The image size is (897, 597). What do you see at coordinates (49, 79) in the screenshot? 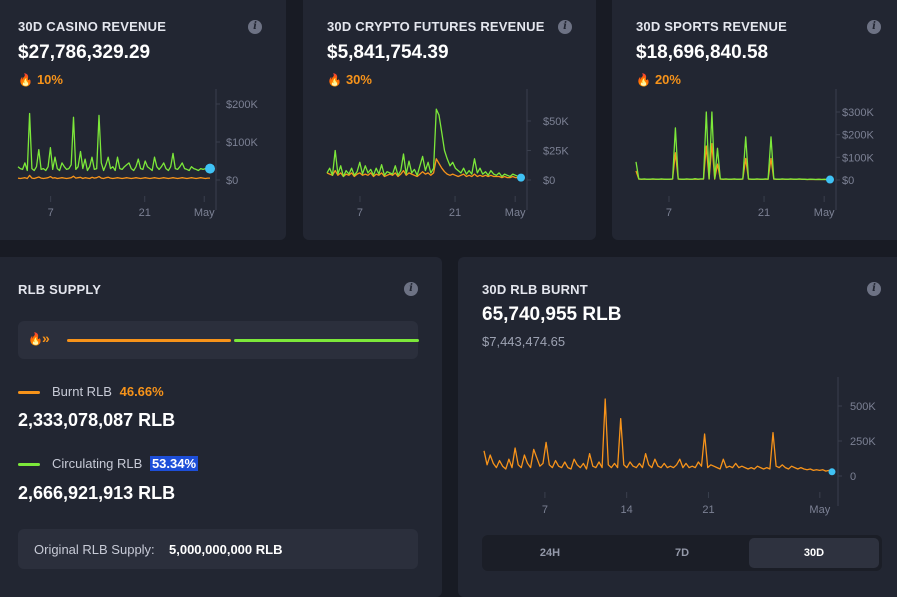
I see `revenue-share-pct: 10%` at bounding box center [49, 79].